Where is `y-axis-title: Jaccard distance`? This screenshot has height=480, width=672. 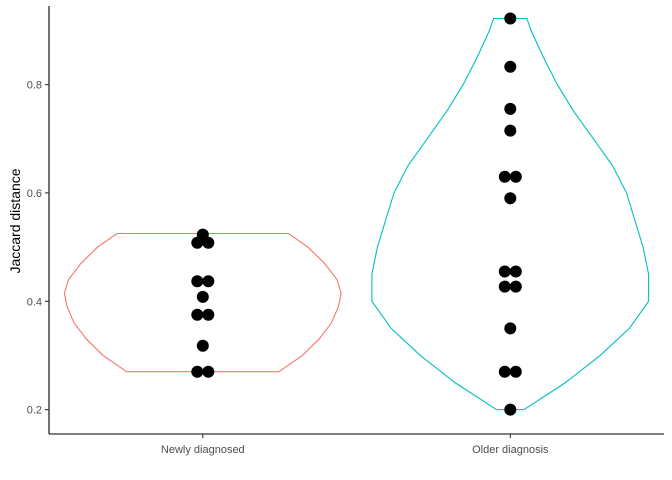
y-axis-title: Jaccard distance is located at coordinates (15, 220).